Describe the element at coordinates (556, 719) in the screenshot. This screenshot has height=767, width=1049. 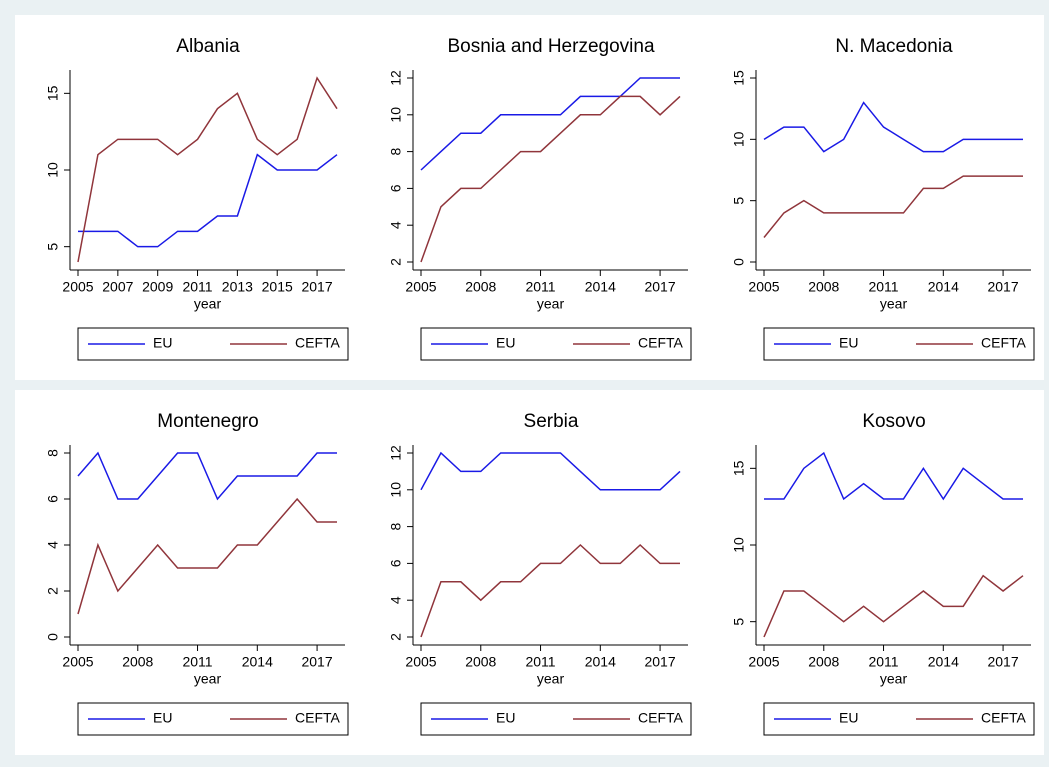
I see `legend-box` at that location.